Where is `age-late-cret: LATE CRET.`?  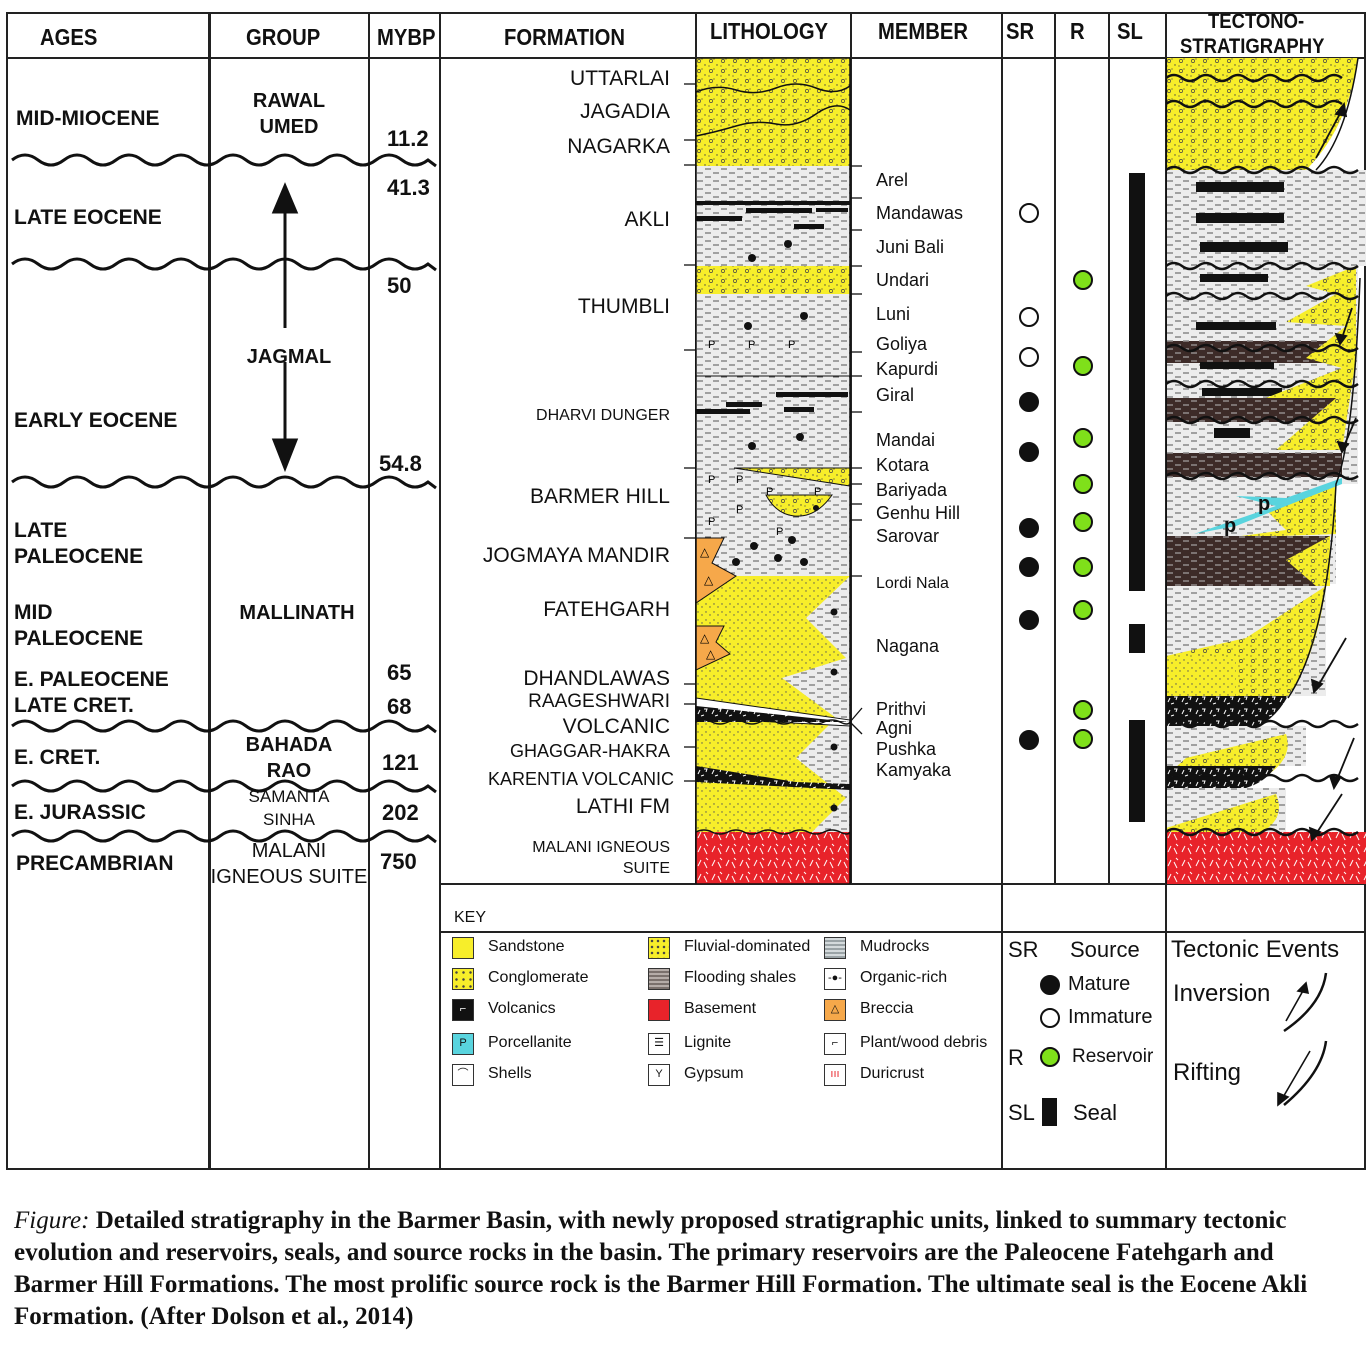 age-late-cret: LATE CRET. is located at coordinates (74, 705).